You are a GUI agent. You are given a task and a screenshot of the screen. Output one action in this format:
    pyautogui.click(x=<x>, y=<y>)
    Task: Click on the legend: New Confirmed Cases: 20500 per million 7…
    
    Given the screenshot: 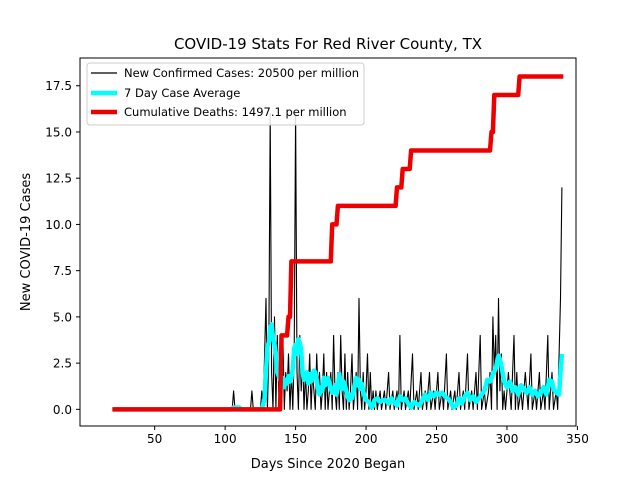 What is the action you would take?
    pyautogui.click(x=225, y=94)
    